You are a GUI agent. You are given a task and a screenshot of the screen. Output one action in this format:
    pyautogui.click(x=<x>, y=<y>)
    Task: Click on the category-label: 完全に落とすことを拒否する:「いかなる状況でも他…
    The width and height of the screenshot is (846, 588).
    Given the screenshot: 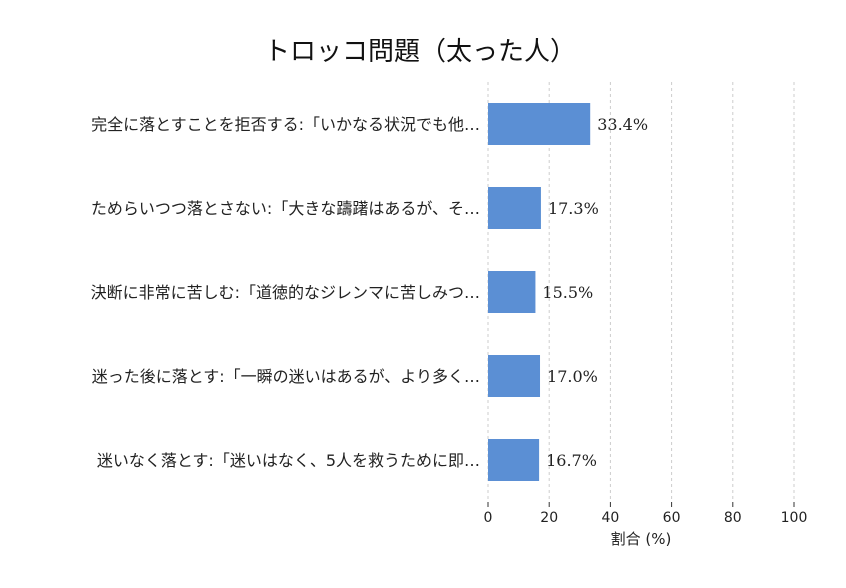 What is the action you would take?
    pyautogui.click(x=285, y=124)
    